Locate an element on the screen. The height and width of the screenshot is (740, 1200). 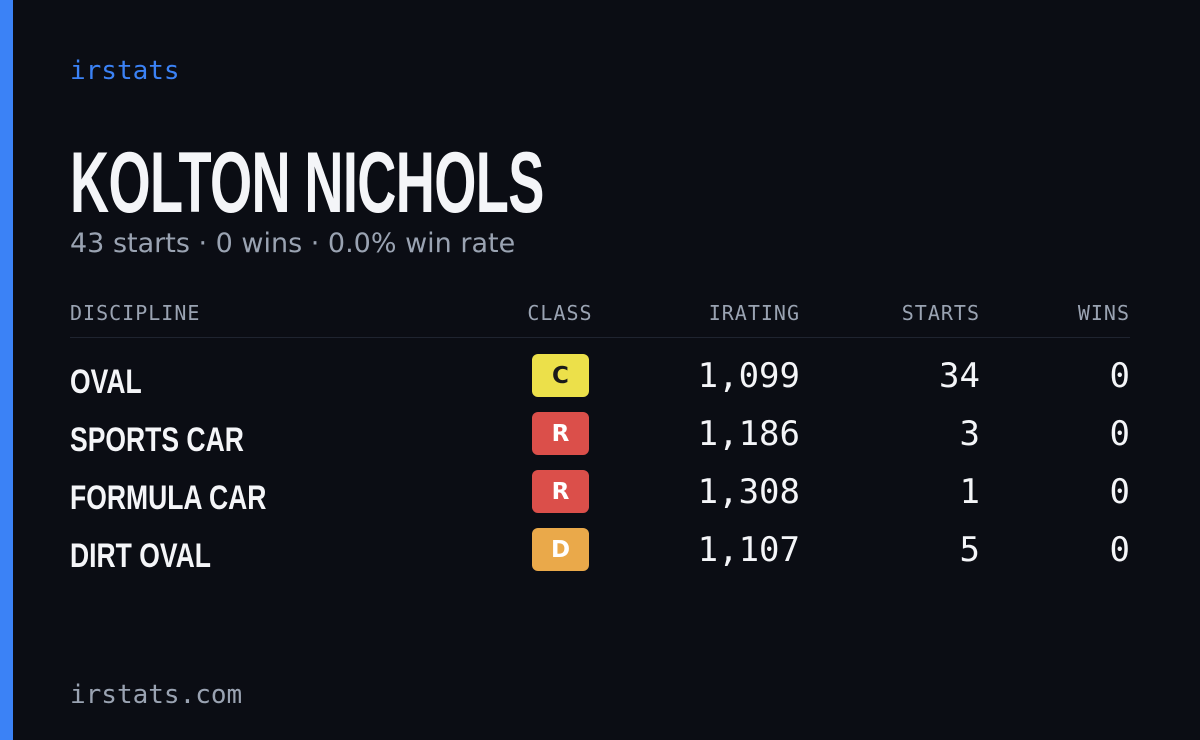
column-header: STARTS is located at coordinates (940, 313).